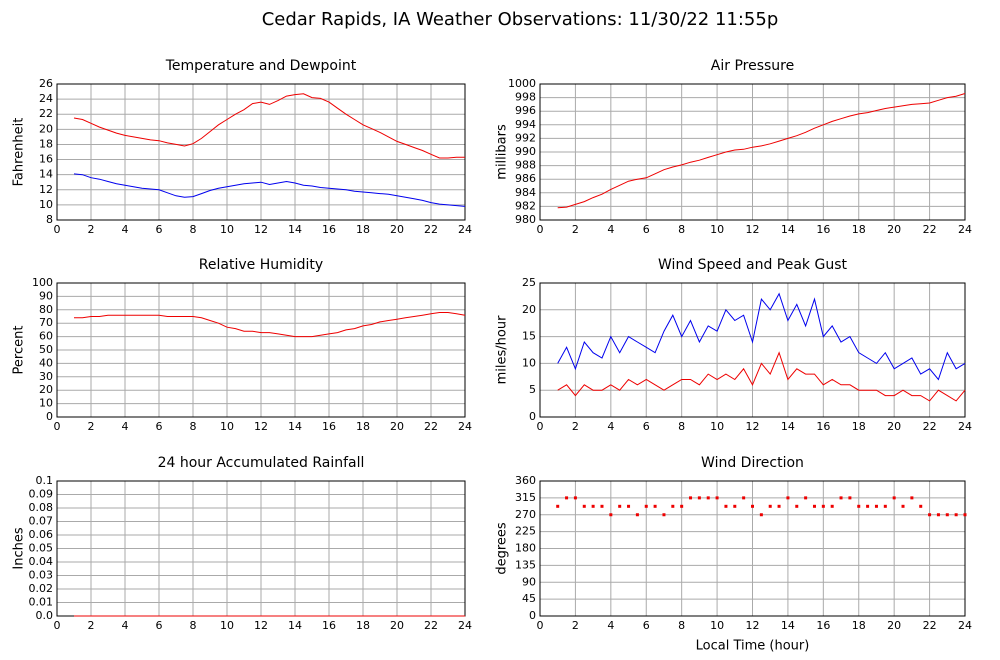 The width and height of the screenshot is (1000, 660). What do you see at coordinates (717, 229) in the screenshot?
I see `x-tick-label: 10` at bounding box center [717, 229].